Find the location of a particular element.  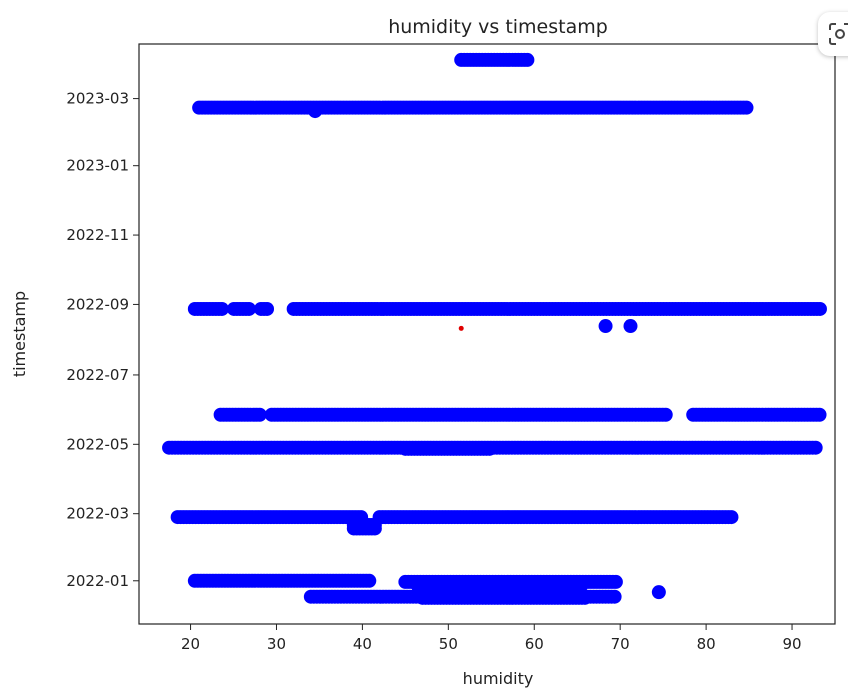

y-tick-label: 2022-07 is located at coordinates (97, 375).